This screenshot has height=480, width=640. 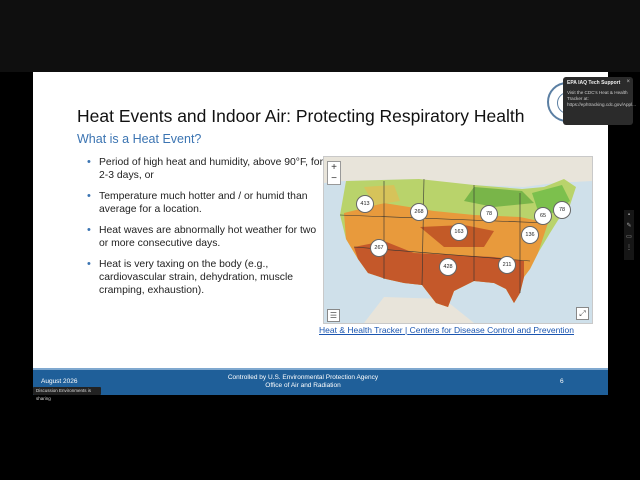 I want to click on close-icon: ×, so click(x=628, y=82).